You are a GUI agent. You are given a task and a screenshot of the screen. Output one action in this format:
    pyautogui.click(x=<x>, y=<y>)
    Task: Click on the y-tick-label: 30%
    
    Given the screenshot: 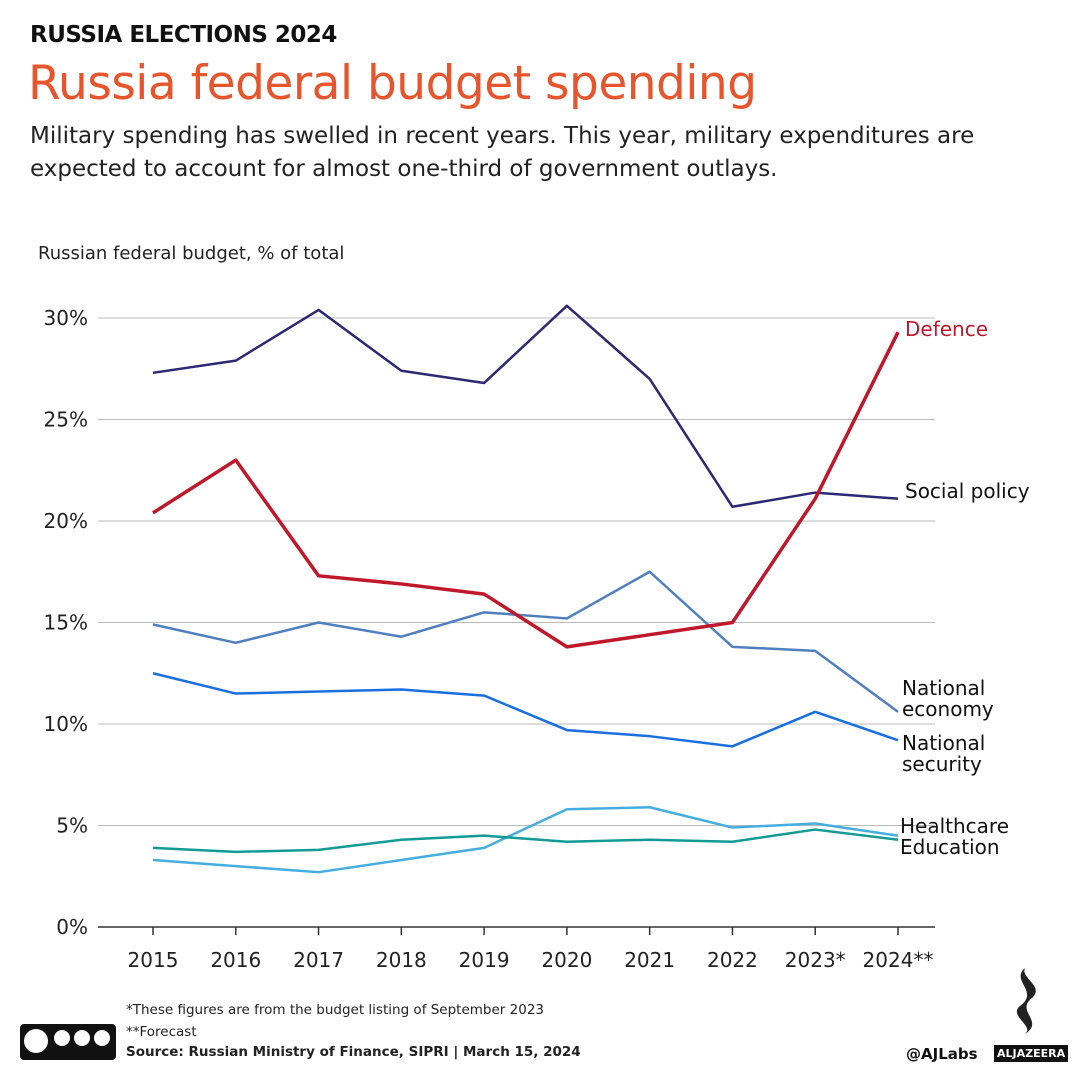 What is the action you would take?
    pyautogui.click(x=66, y=318)
    